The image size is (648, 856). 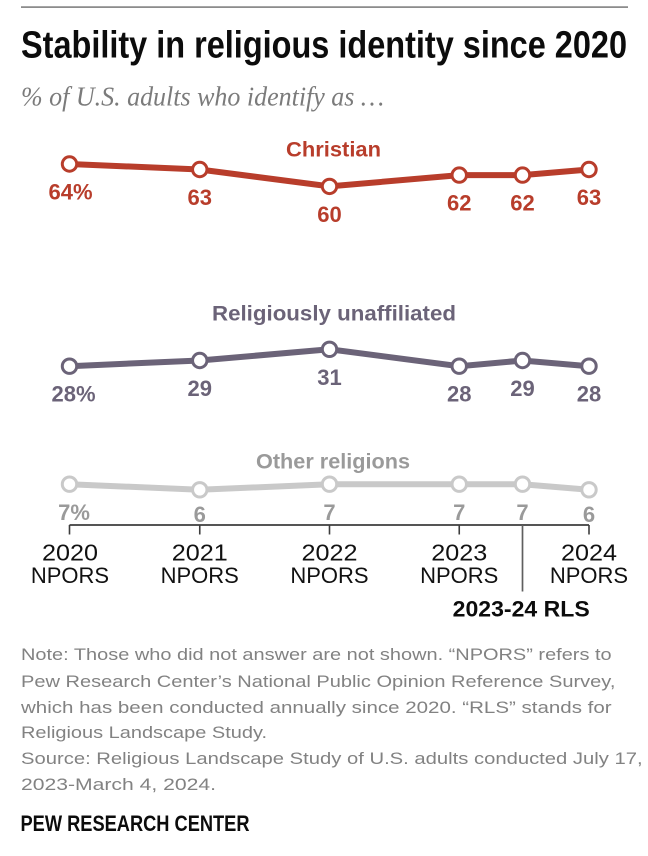 I want to click on svg-text: 60, so click(x=329, y=214).